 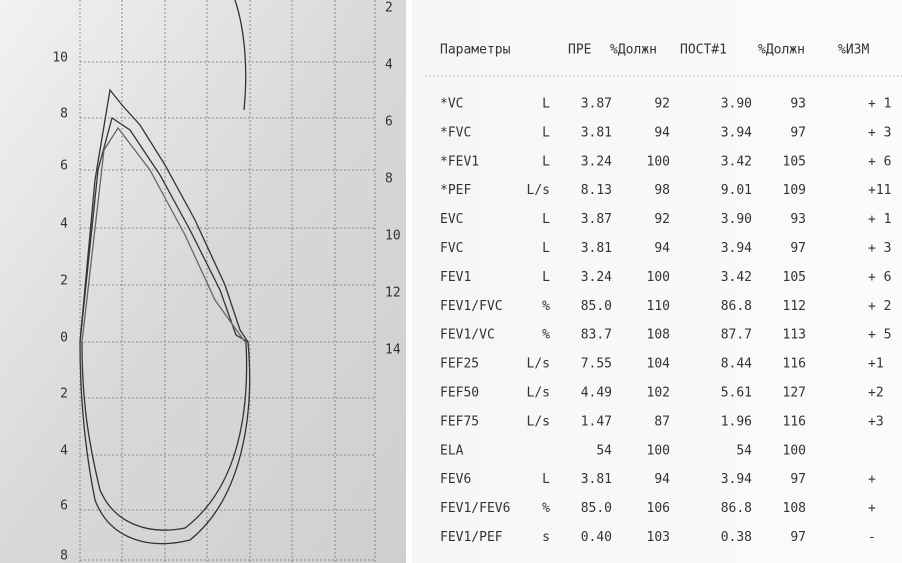 What do you see at coordinates (872, 508) in the screenshot?
I see `cell-change: +` at bounding box center [872, 508].